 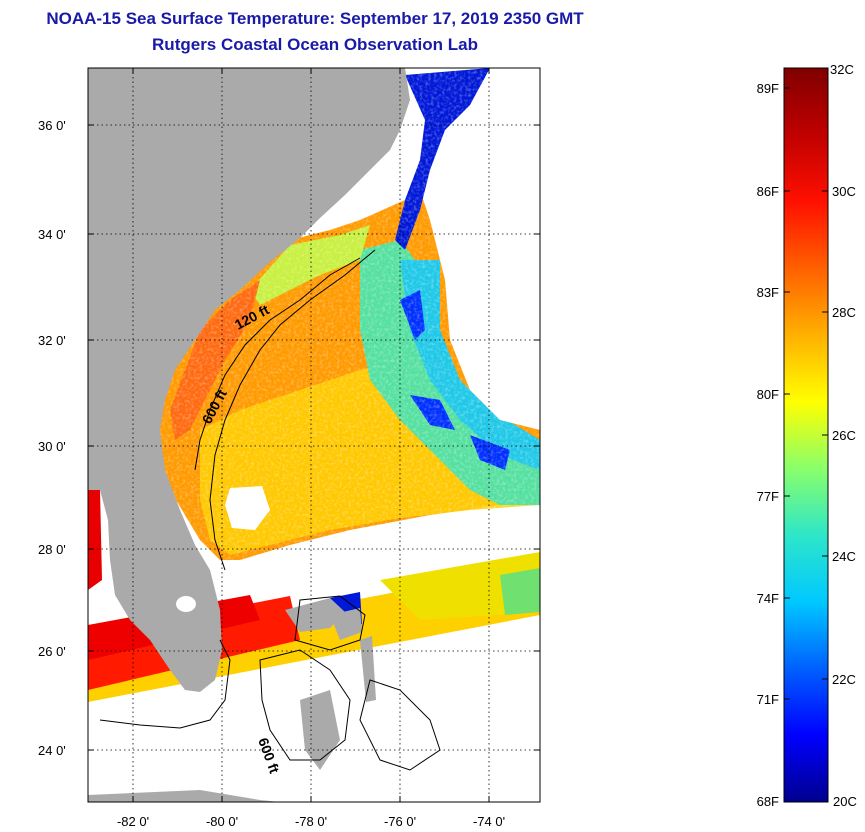 I want to click on cb-c-label-30: 30C, so click(x=844, y=191).